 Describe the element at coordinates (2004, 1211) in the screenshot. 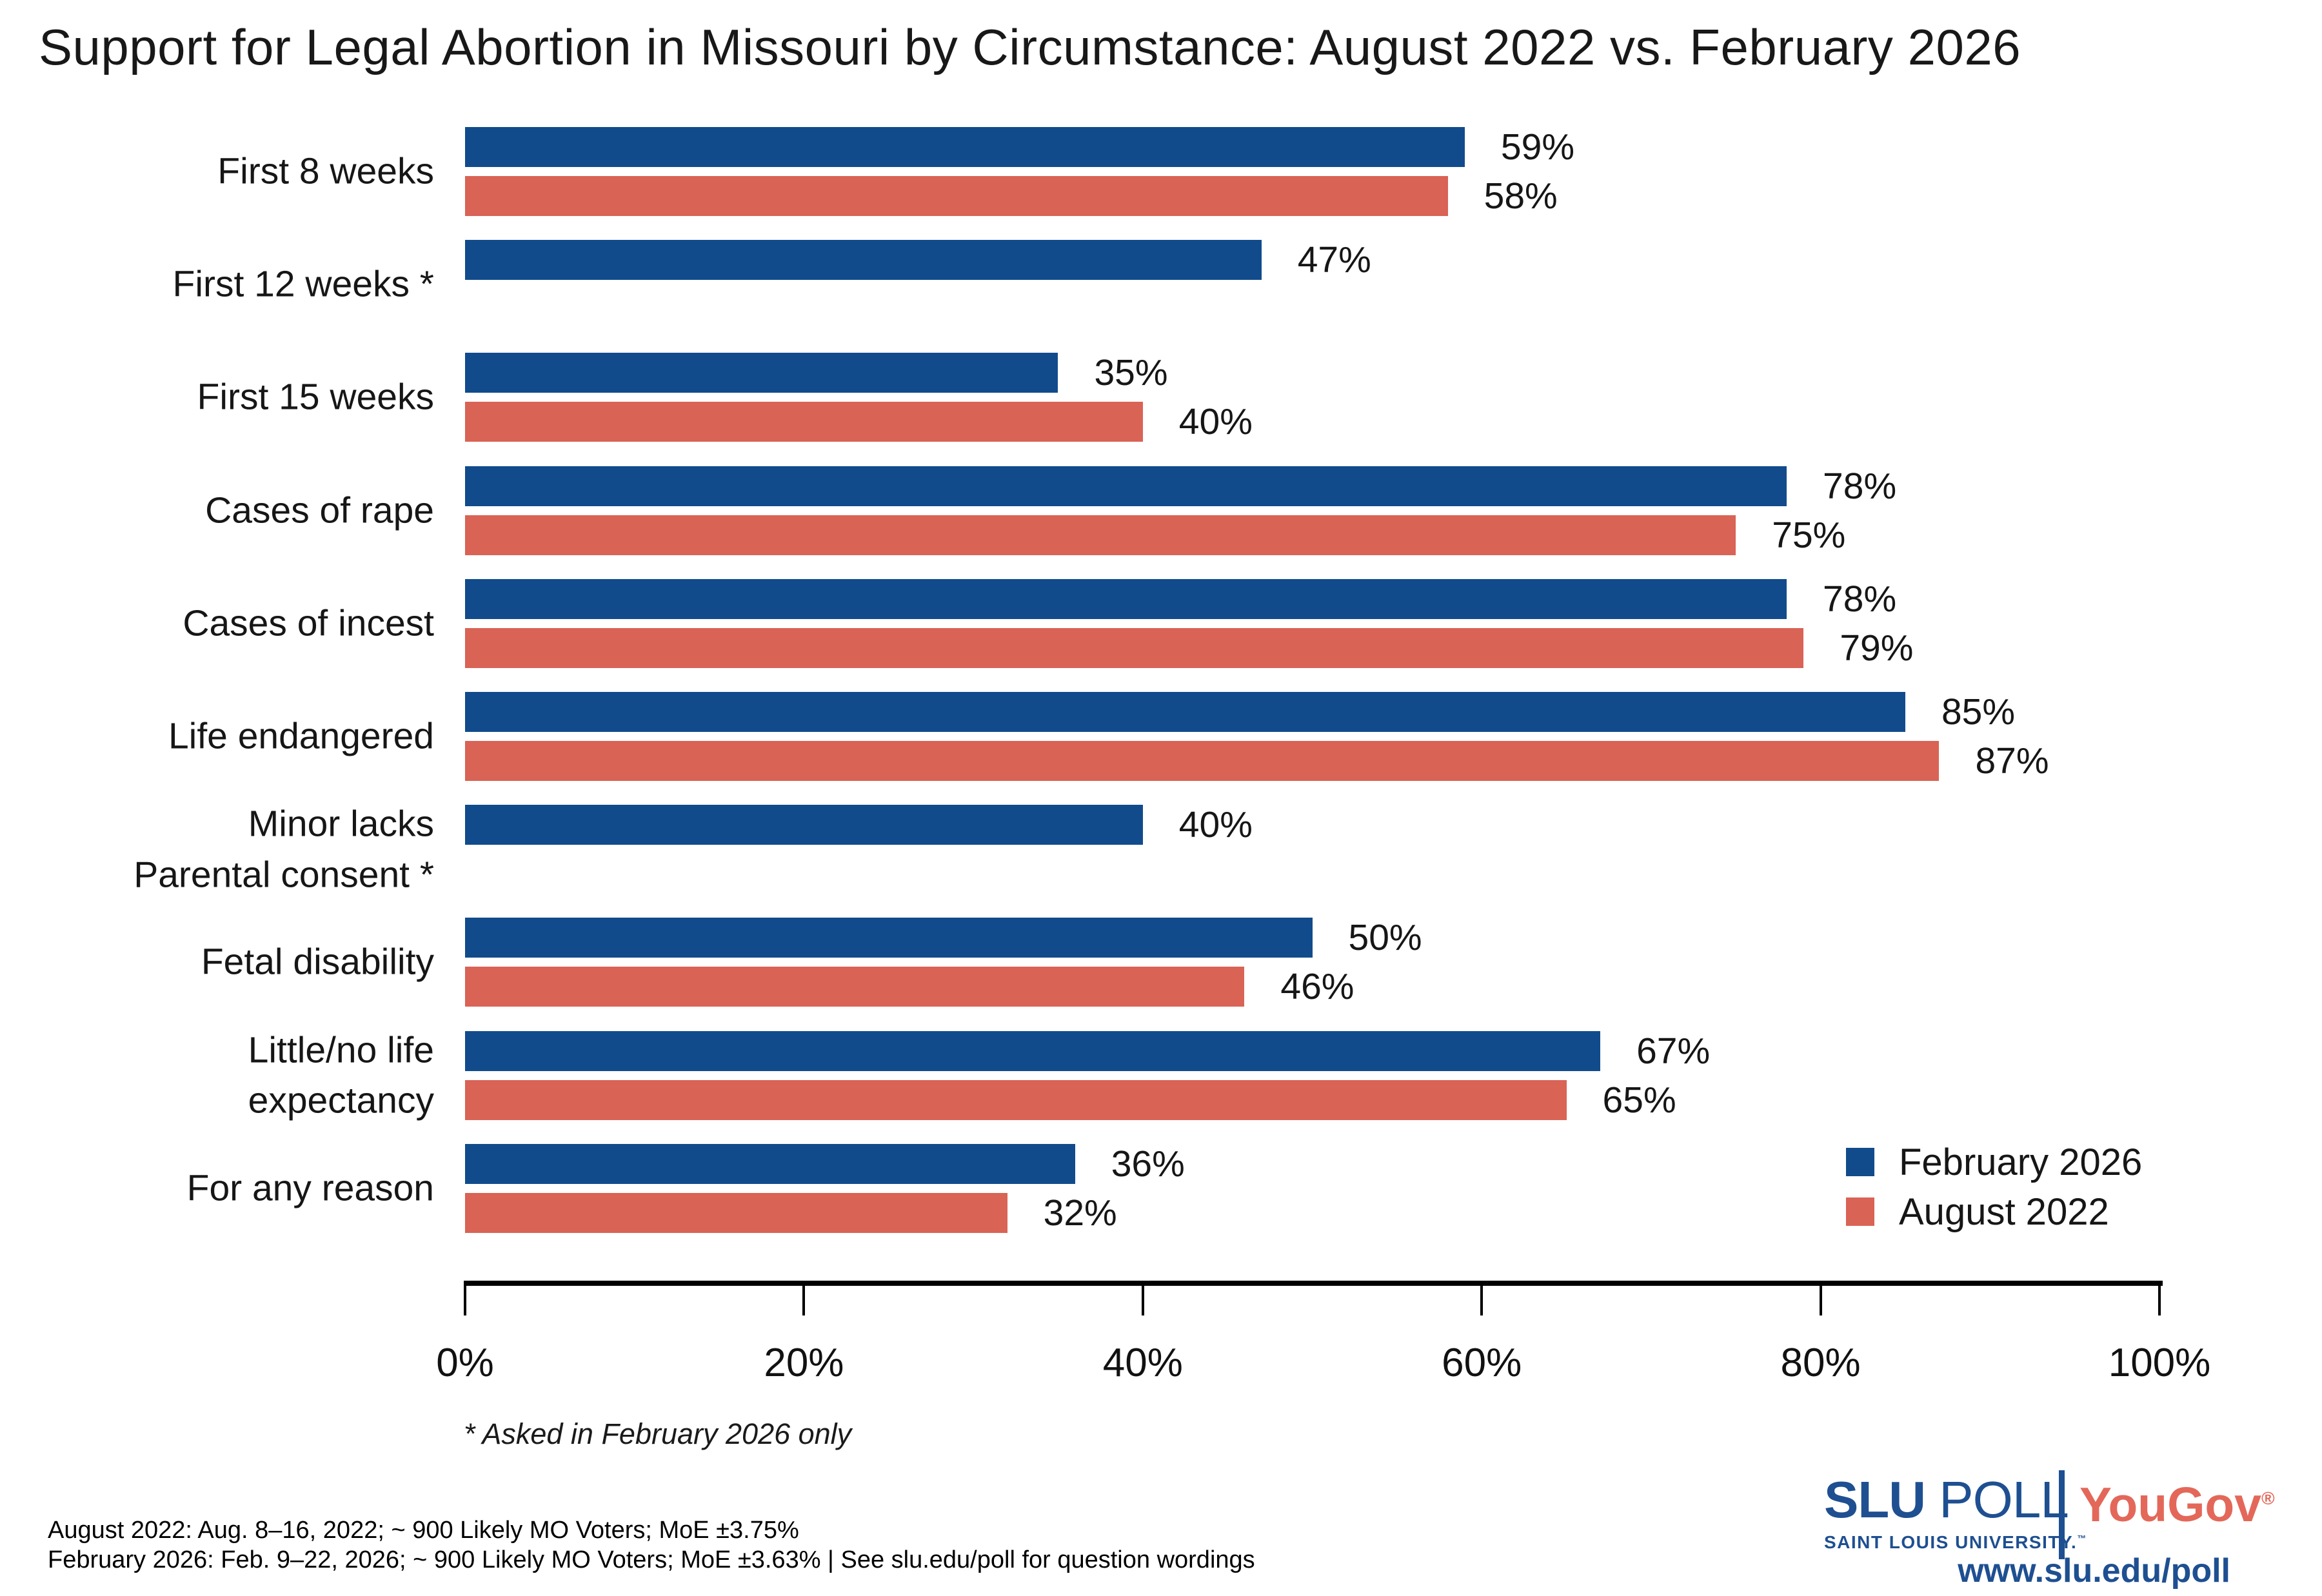

I see `legend-label-august-2022: August 2022` at that location.